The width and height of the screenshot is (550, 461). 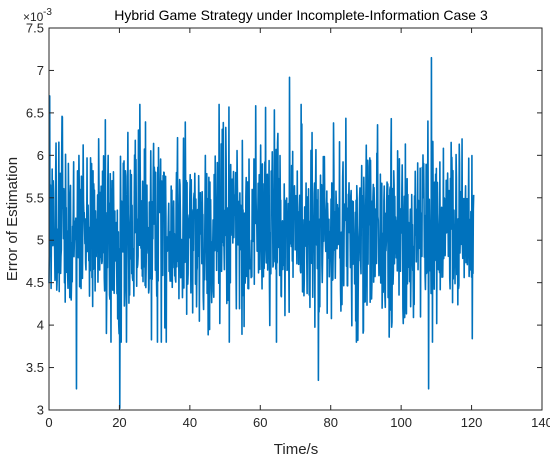 I want to click on x-tick-label: 80, so click(x=330, y=422).